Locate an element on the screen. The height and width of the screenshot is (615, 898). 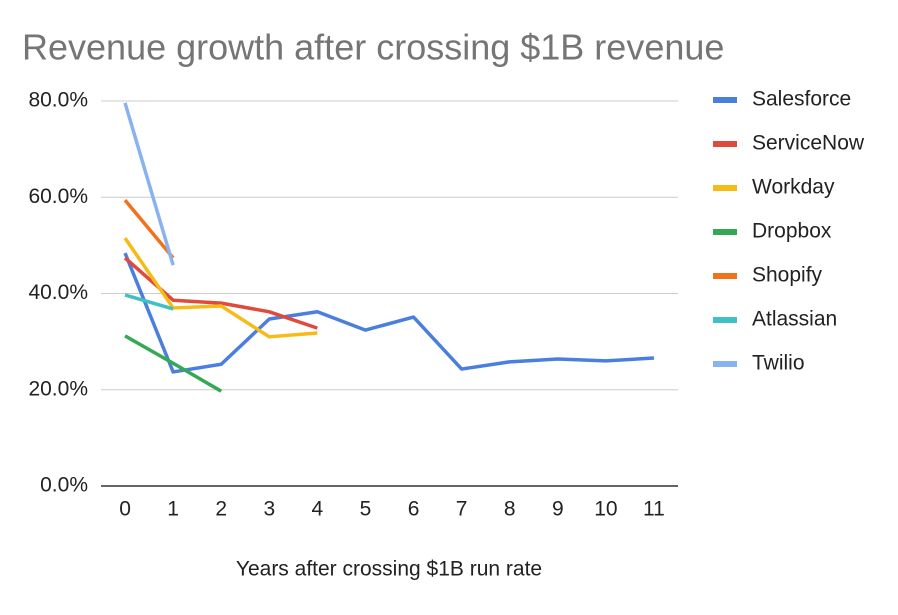
legend-label: Dropbox is located at coordinates (792, 231).